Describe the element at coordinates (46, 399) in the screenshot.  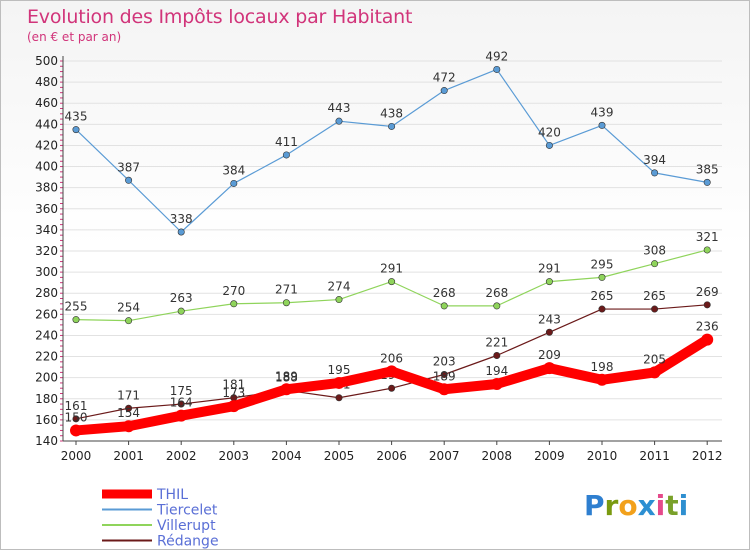
I see `y-tick-label: 180` at that location.